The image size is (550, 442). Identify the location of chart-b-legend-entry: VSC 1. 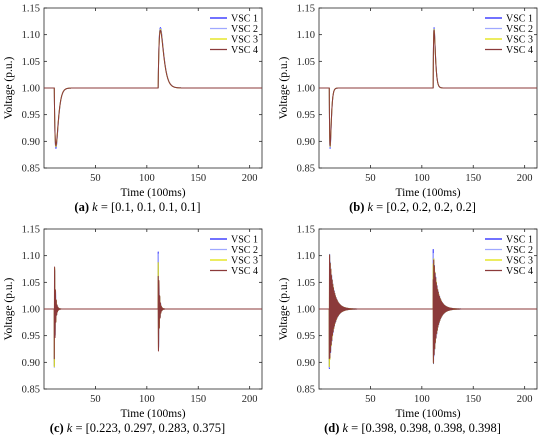
(519, 19).